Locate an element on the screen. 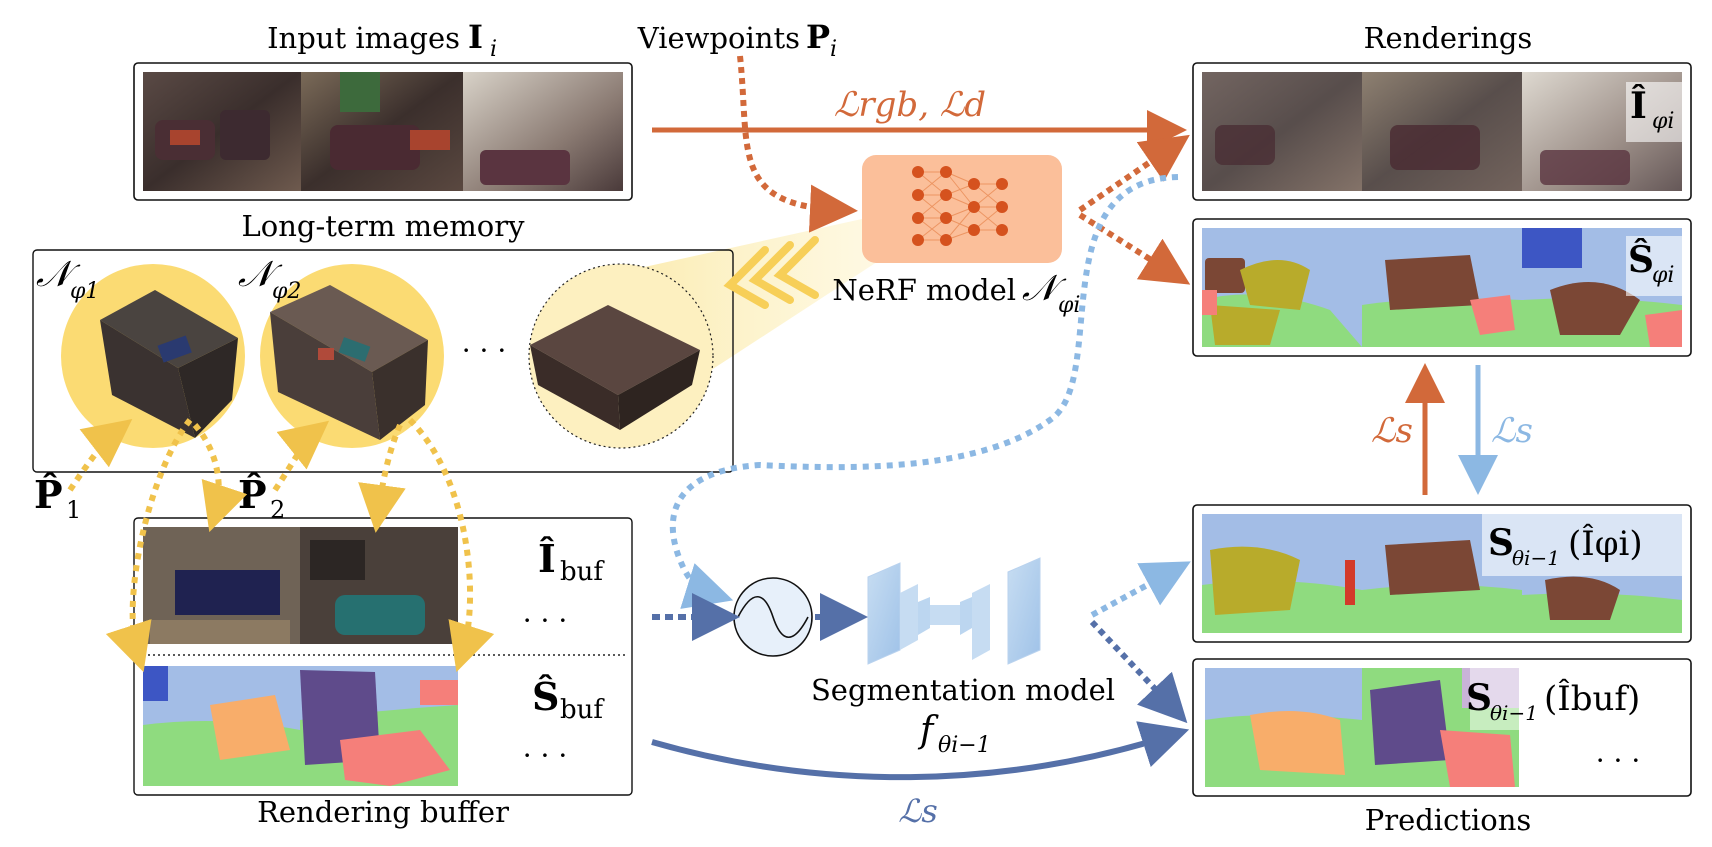 The width and height of the screenshot is (1712, 847). svg-text: Input images is located at coordinates (363, 38).